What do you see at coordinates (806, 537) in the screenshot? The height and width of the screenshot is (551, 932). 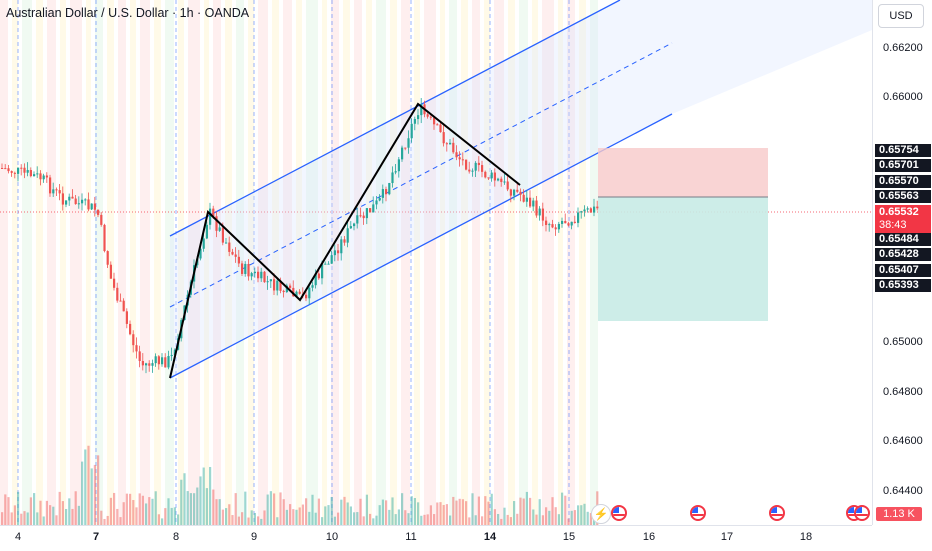 I see `time-label: 18` at bounding box center [806, 537].